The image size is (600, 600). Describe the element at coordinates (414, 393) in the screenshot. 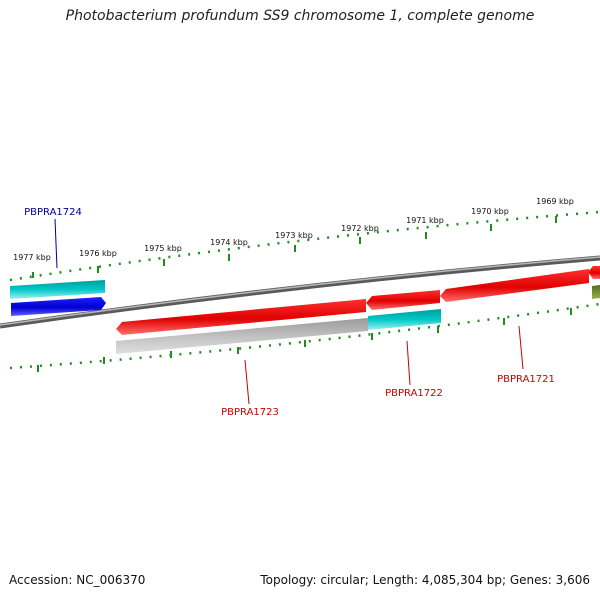

I see `gene-label-pbpra1722: PBPRA1722` at that location.